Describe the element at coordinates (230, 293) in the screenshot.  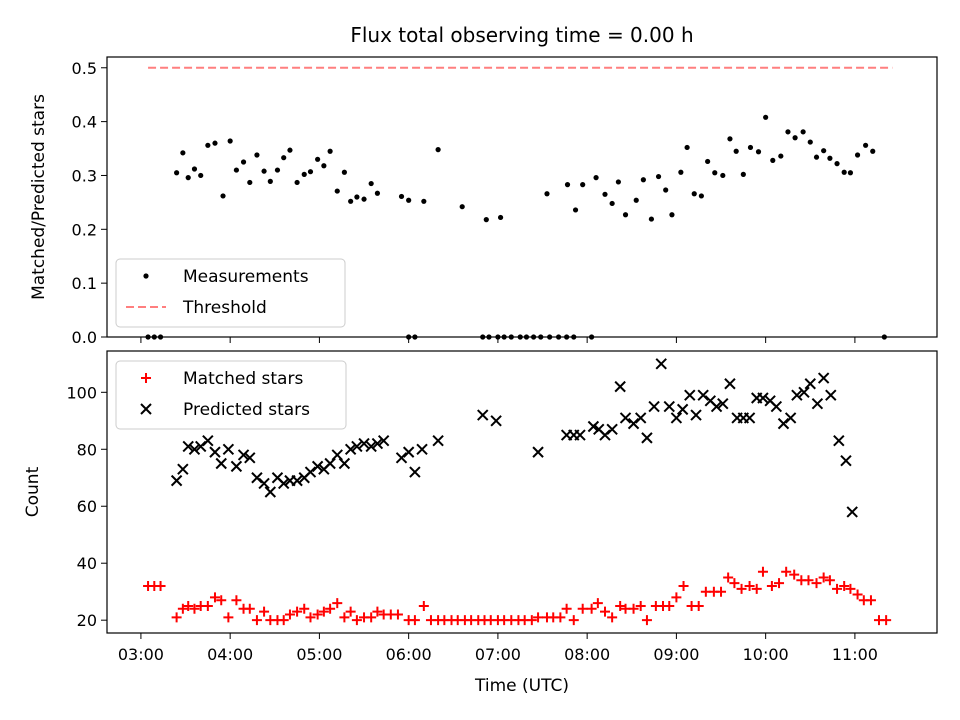
I see `top-legend: Measurements Threshold` at that location.